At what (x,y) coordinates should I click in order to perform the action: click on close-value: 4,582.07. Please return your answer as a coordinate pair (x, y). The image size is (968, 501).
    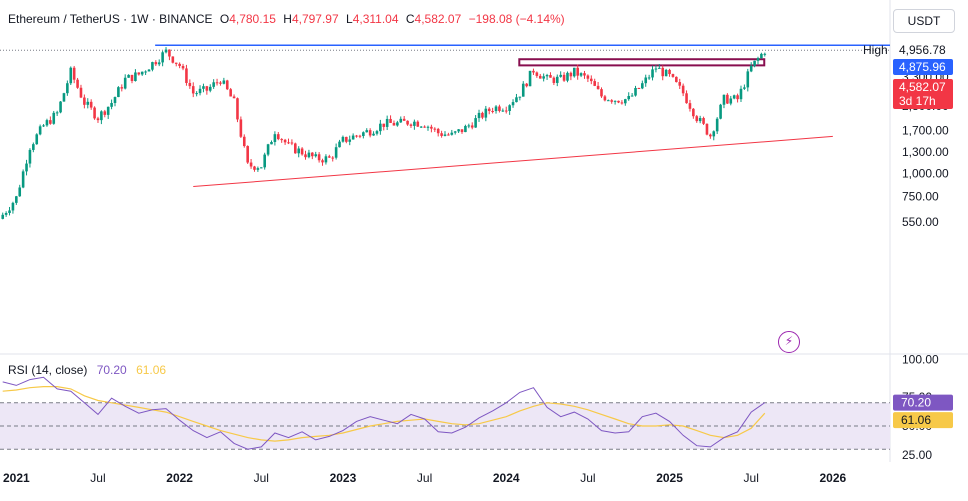
    Looking at the image, I should click on (438, 19).